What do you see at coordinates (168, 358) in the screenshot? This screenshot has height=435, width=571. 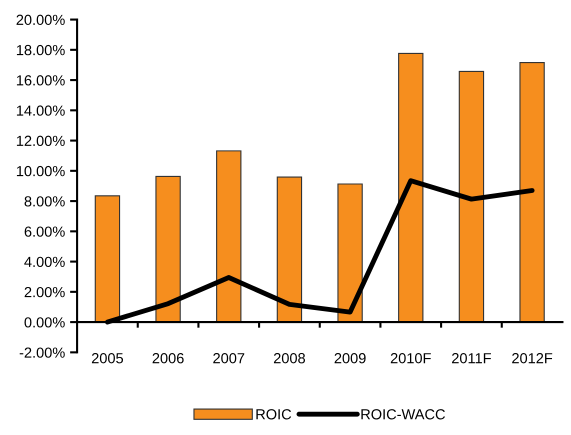 I see `x-tick-label: 2006` at bounding box center [168, 358].